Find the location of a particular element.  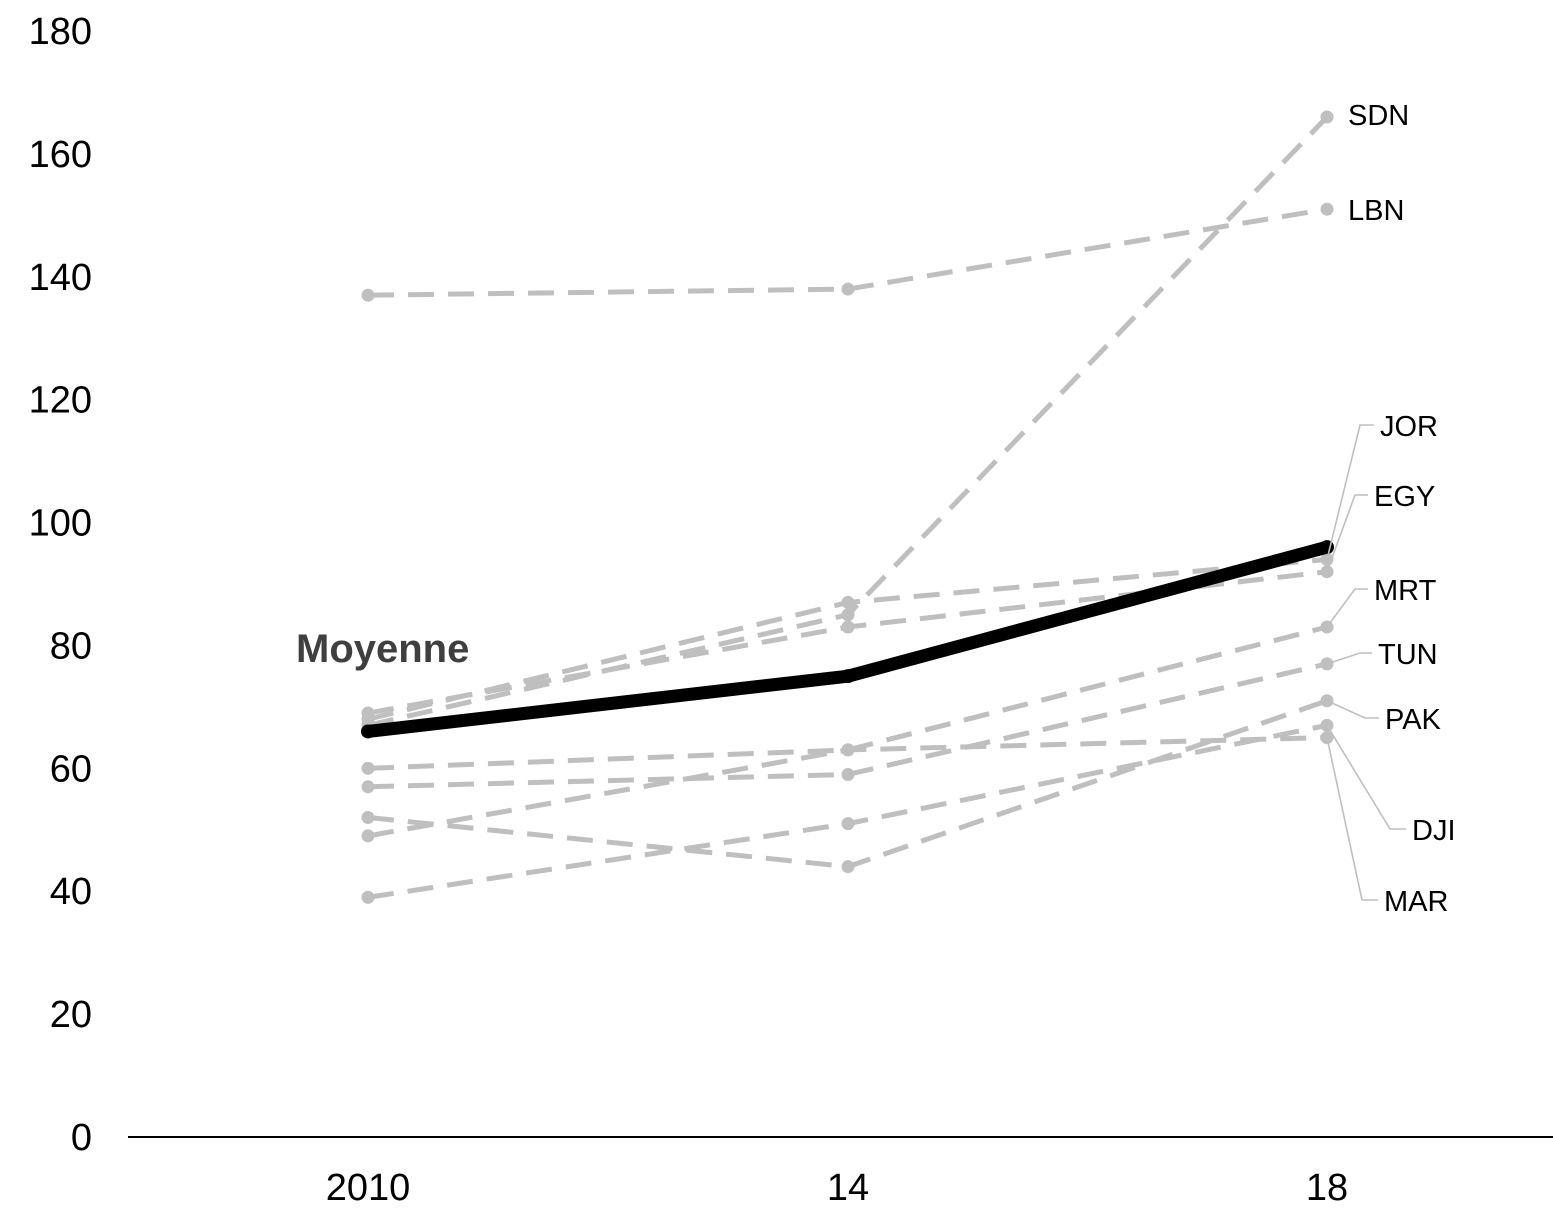

y-axis-ticks: 0 20 40 60 80 100 120 140 160 180 is located at coordinates (60, 585).